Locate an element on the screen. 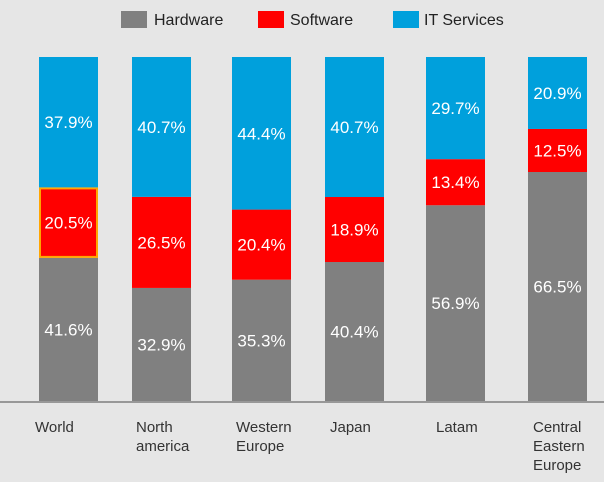 This screenshot has width=604, height=482. data-label-north-america-it-services: 40.7% is located at coordinates (161, 127).